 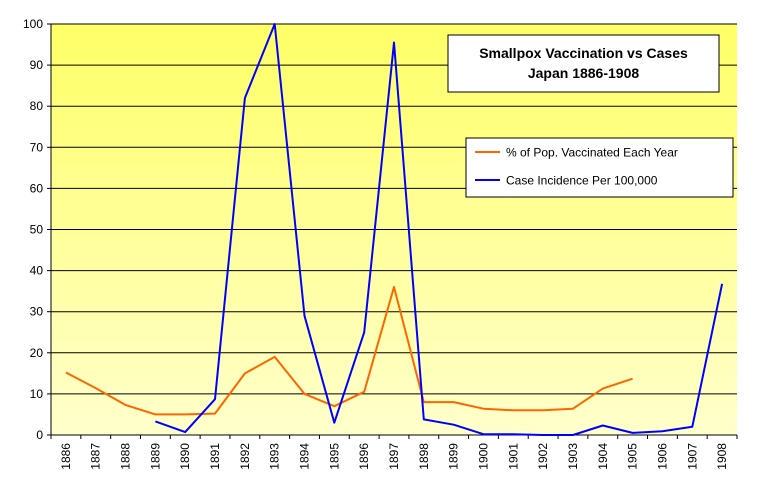 What do you see at coordinates (364, 456) in the screenshot?
I see `x-tick-label: 1896` at bounding box center [364, 456].